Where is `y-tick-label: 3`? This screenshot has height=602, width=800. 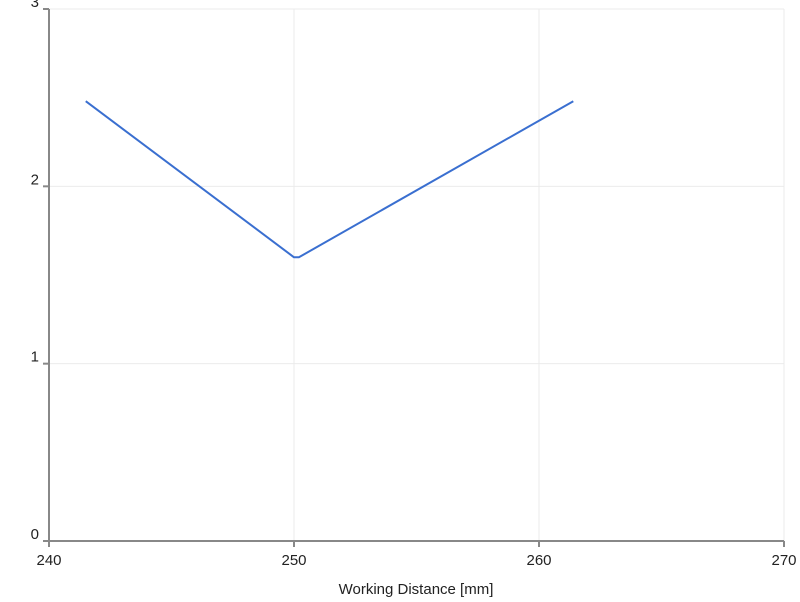 y-tick-label: 3 is located at coordinates (35, 5).